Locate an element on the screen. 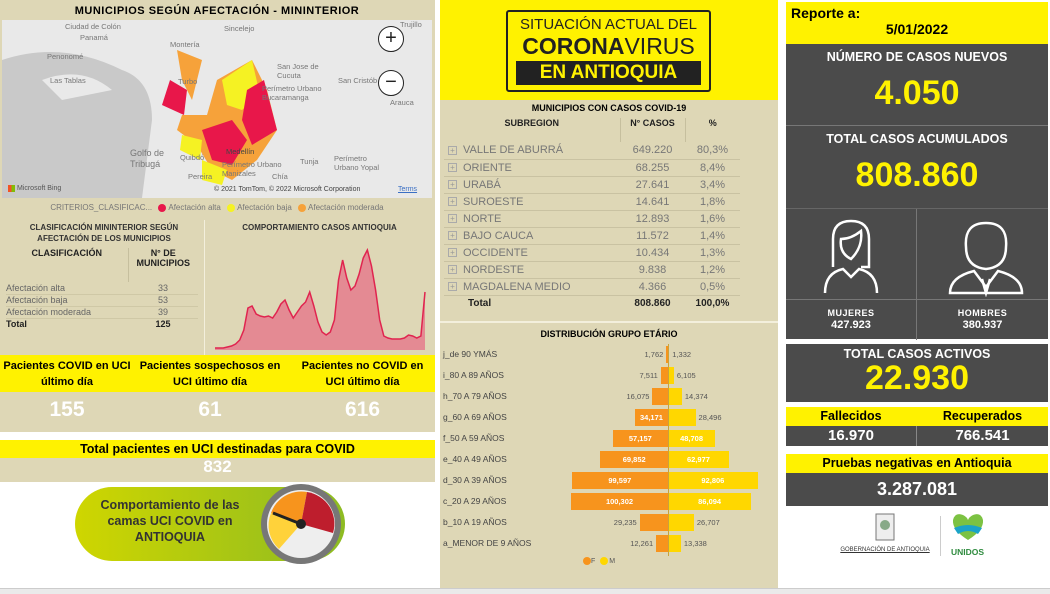 This screenshot has width=1050, height=594. cell: + VALLE DE ABURRÁ is located at coordinates (532, 151).